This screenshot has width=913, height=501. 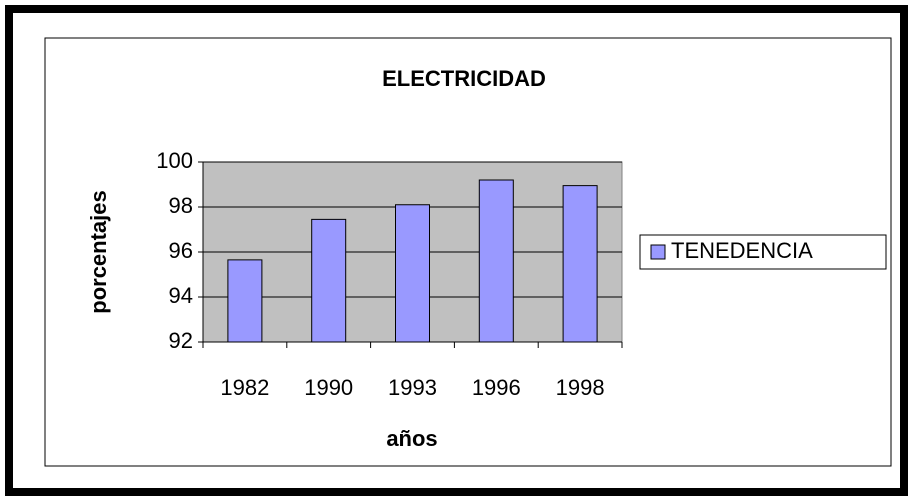 What do you see at coordinates (658, 252) in the screenshot?
I see `legend-swatch` at bounding box center [658, 252].